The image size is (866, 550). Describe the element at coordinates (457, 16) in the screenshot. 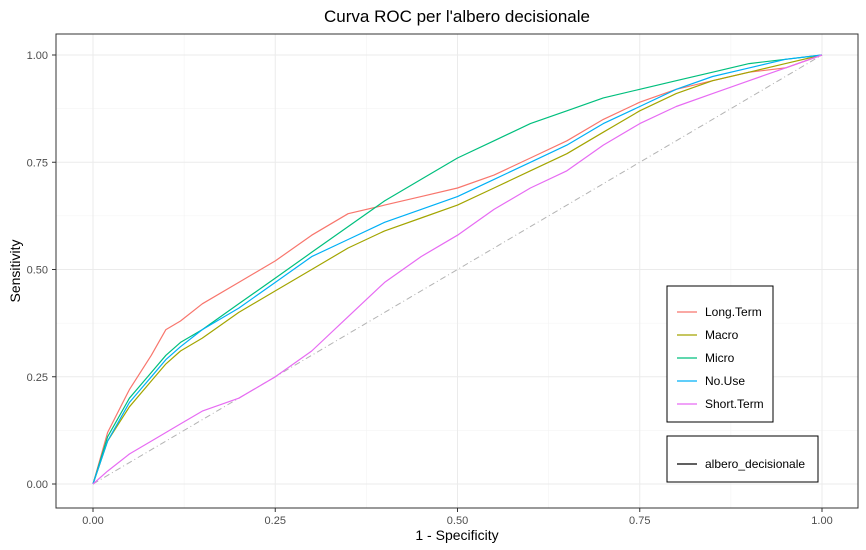

I see `chart-title: Curva ROC per l'albero decisionale` at that location.